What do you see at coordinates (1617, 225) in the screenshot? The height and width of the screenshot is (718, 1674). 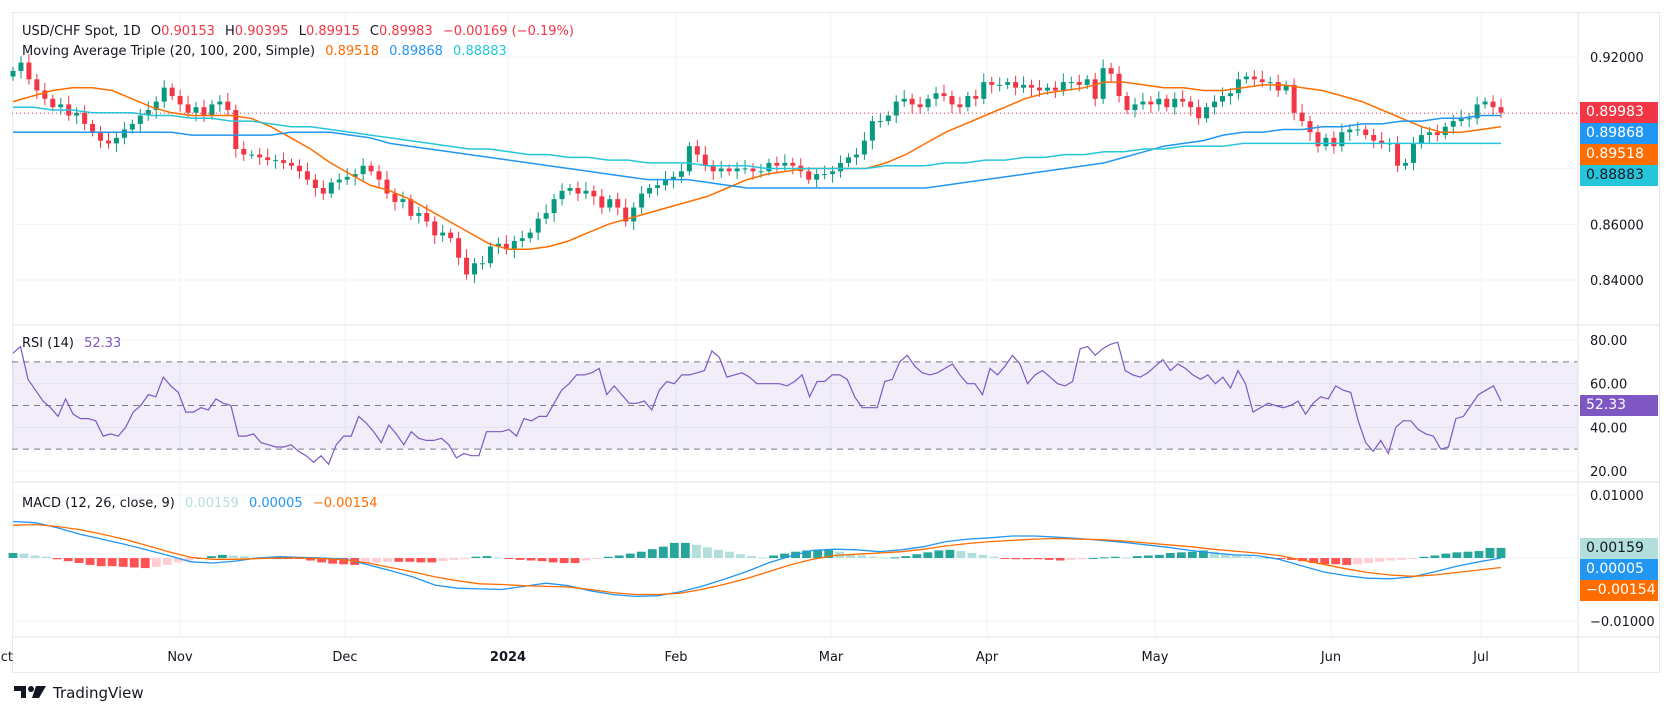 I see `price-tick-label: 0.86000` at bounding box center [1617, 225].